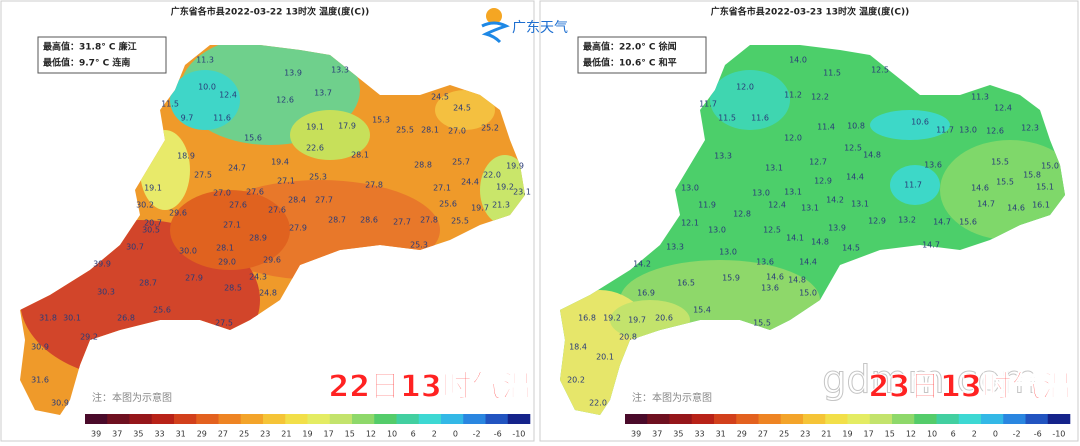  I want to click on legend-tick: 37, so click(657, 434).